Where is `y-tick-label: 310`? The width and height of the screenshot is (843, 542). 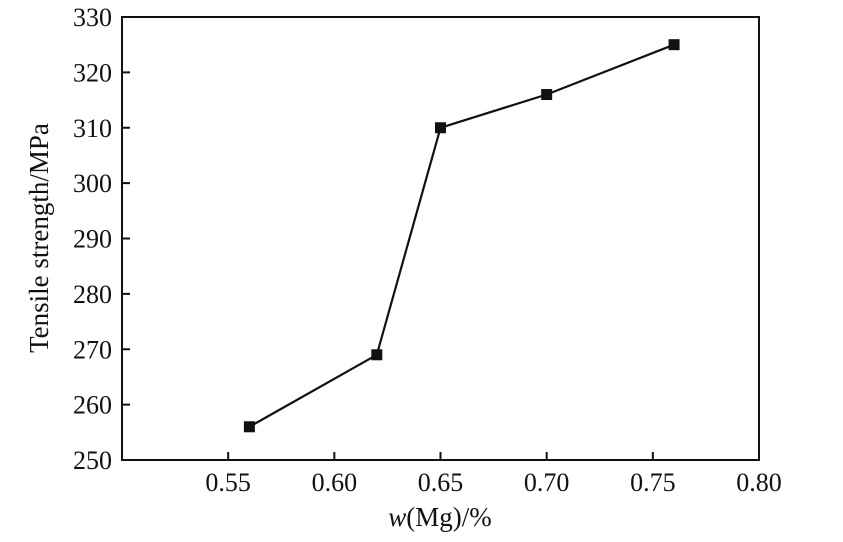
y-tick-label: 310 is located at coordinates (92, 128).